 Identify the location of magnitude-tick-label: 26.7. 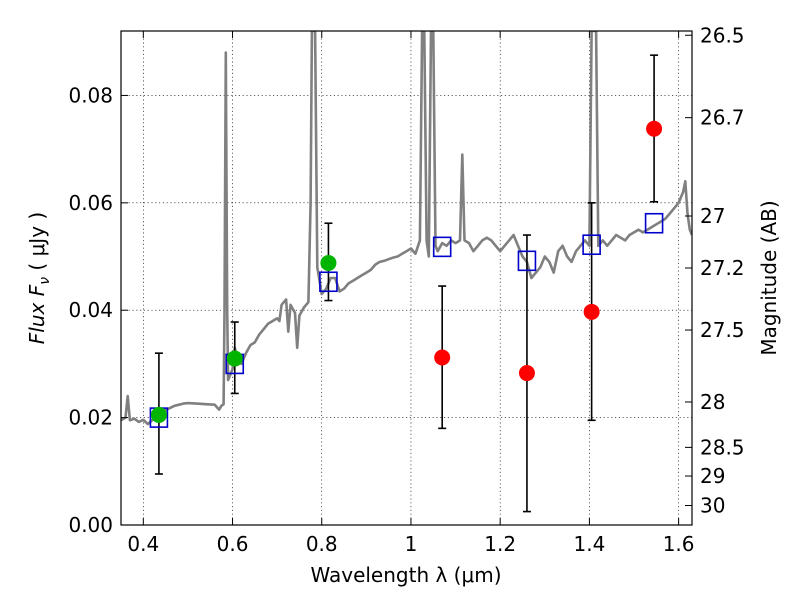
(722, 118).